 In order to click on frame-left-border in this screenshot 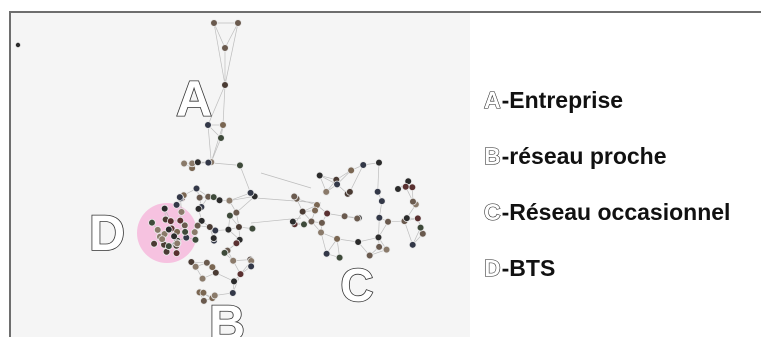, I will do `click(10, 174)`.